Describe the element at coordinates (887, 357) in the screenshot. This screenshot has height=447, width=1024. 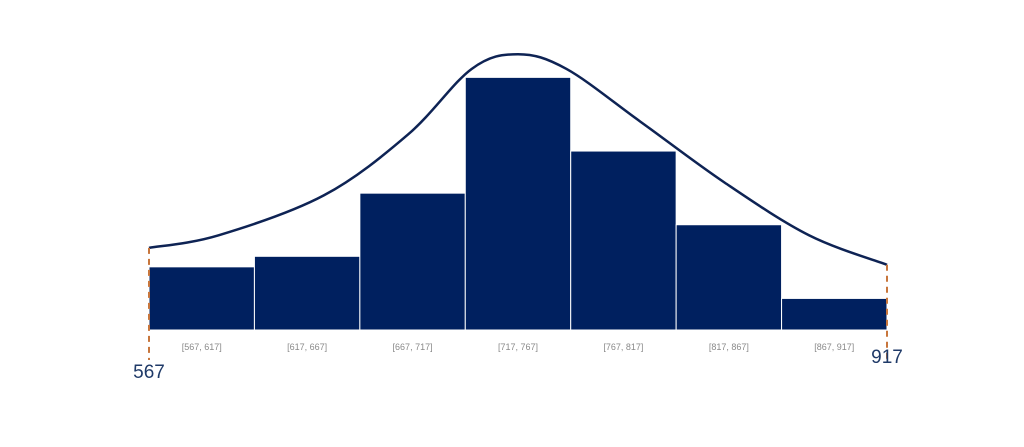
I see `range-end-label: 917` at that location.